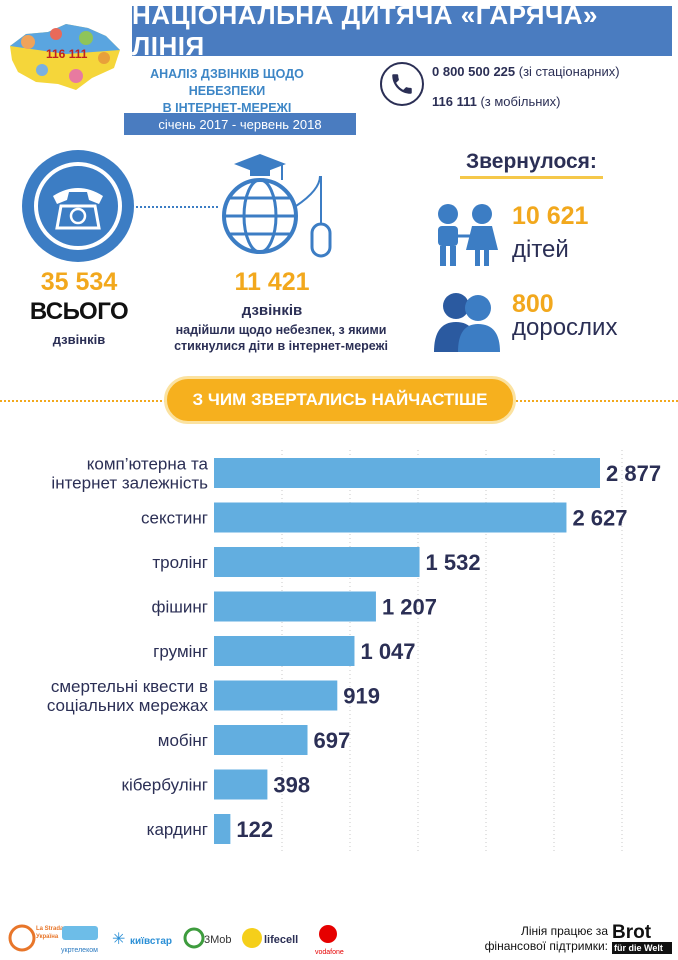 This screenshot has height=960, width=678. Describe the element at coordinates (218, 940) in the screenshot. I see `partner-name-3: 3Mob` at that location.